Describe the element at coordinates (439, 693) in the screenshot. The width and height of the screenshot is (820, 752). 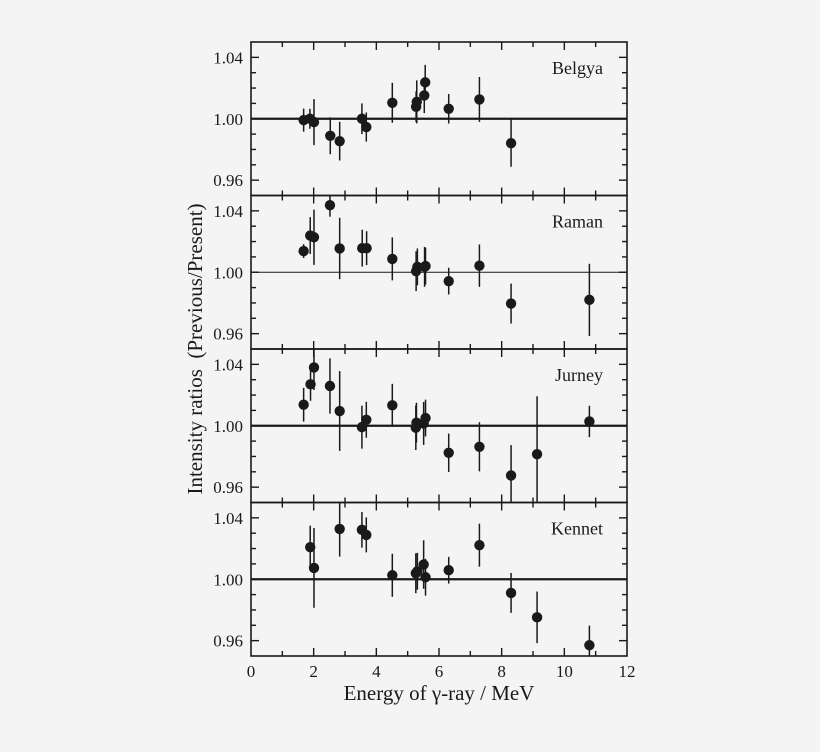
I see `x-axis-label: Energy of γ-ray / MeV` at that location.